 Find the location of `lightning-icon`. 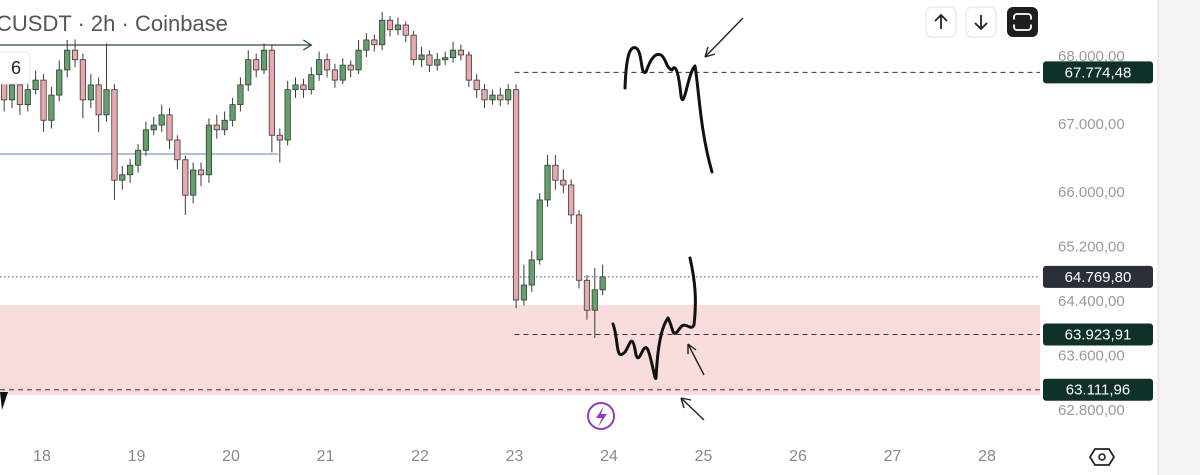

lightning-icon is located at coordinates (601, 416).